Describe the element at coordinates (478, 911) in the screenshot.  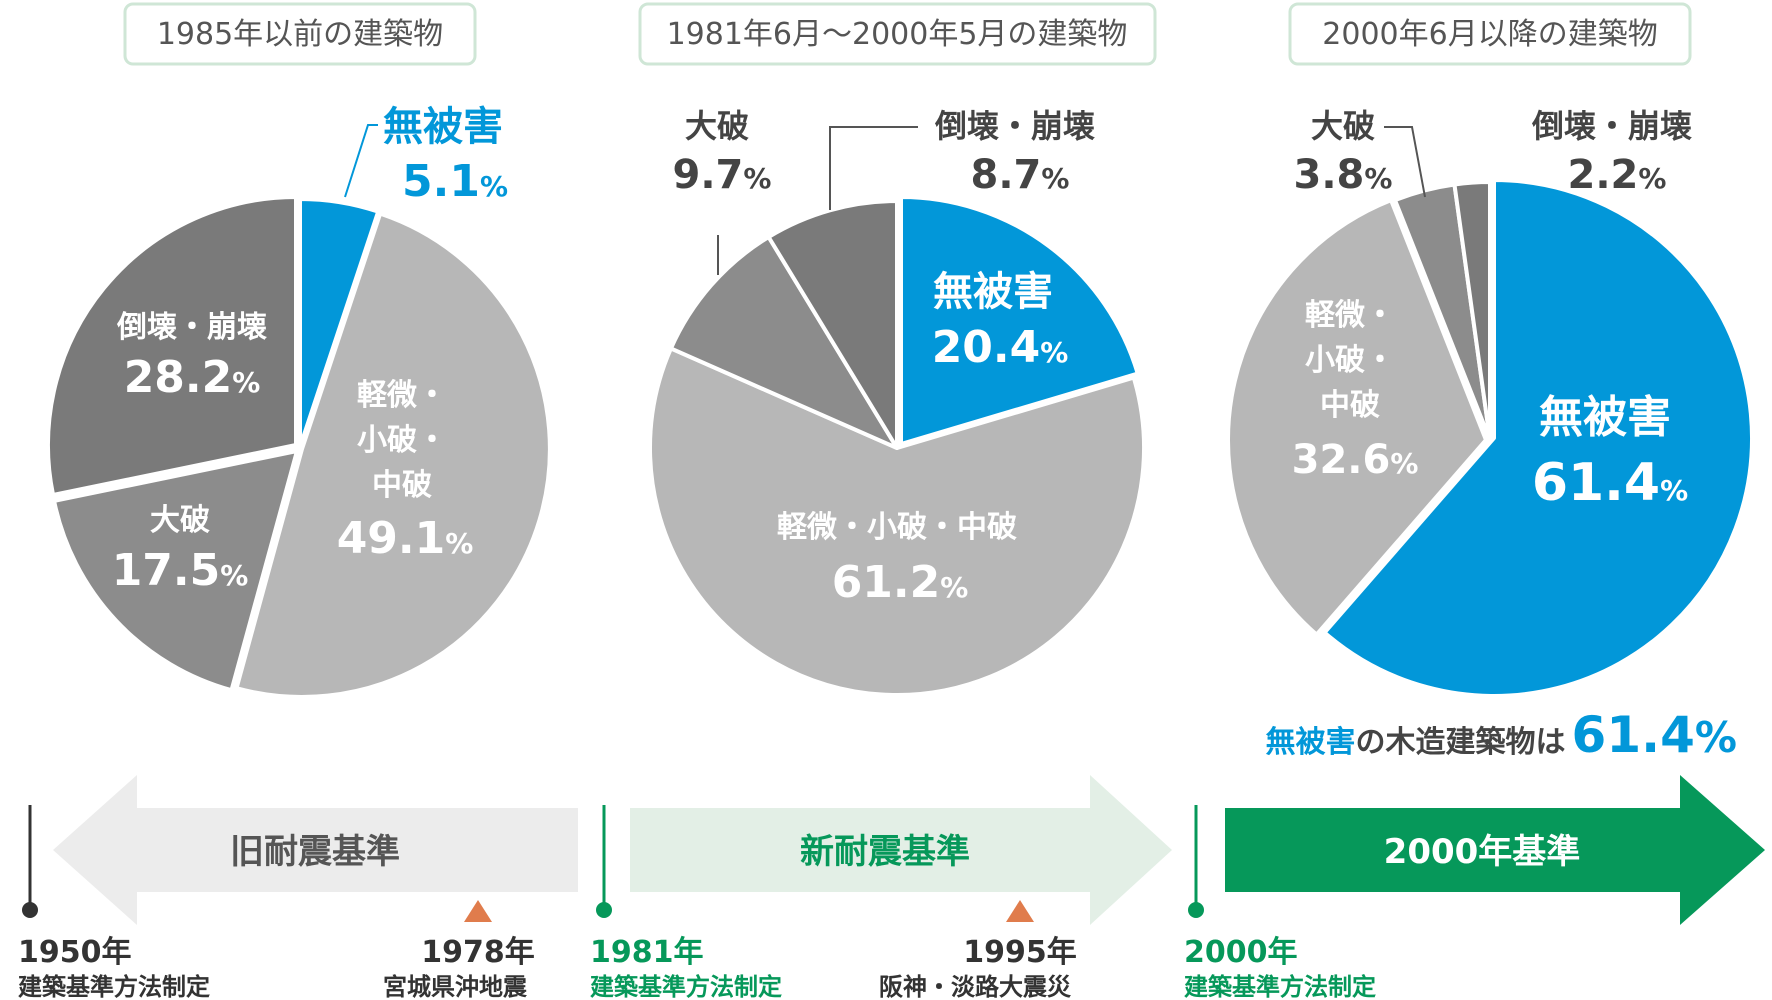
I see `marker-triangle-1978` at that location.